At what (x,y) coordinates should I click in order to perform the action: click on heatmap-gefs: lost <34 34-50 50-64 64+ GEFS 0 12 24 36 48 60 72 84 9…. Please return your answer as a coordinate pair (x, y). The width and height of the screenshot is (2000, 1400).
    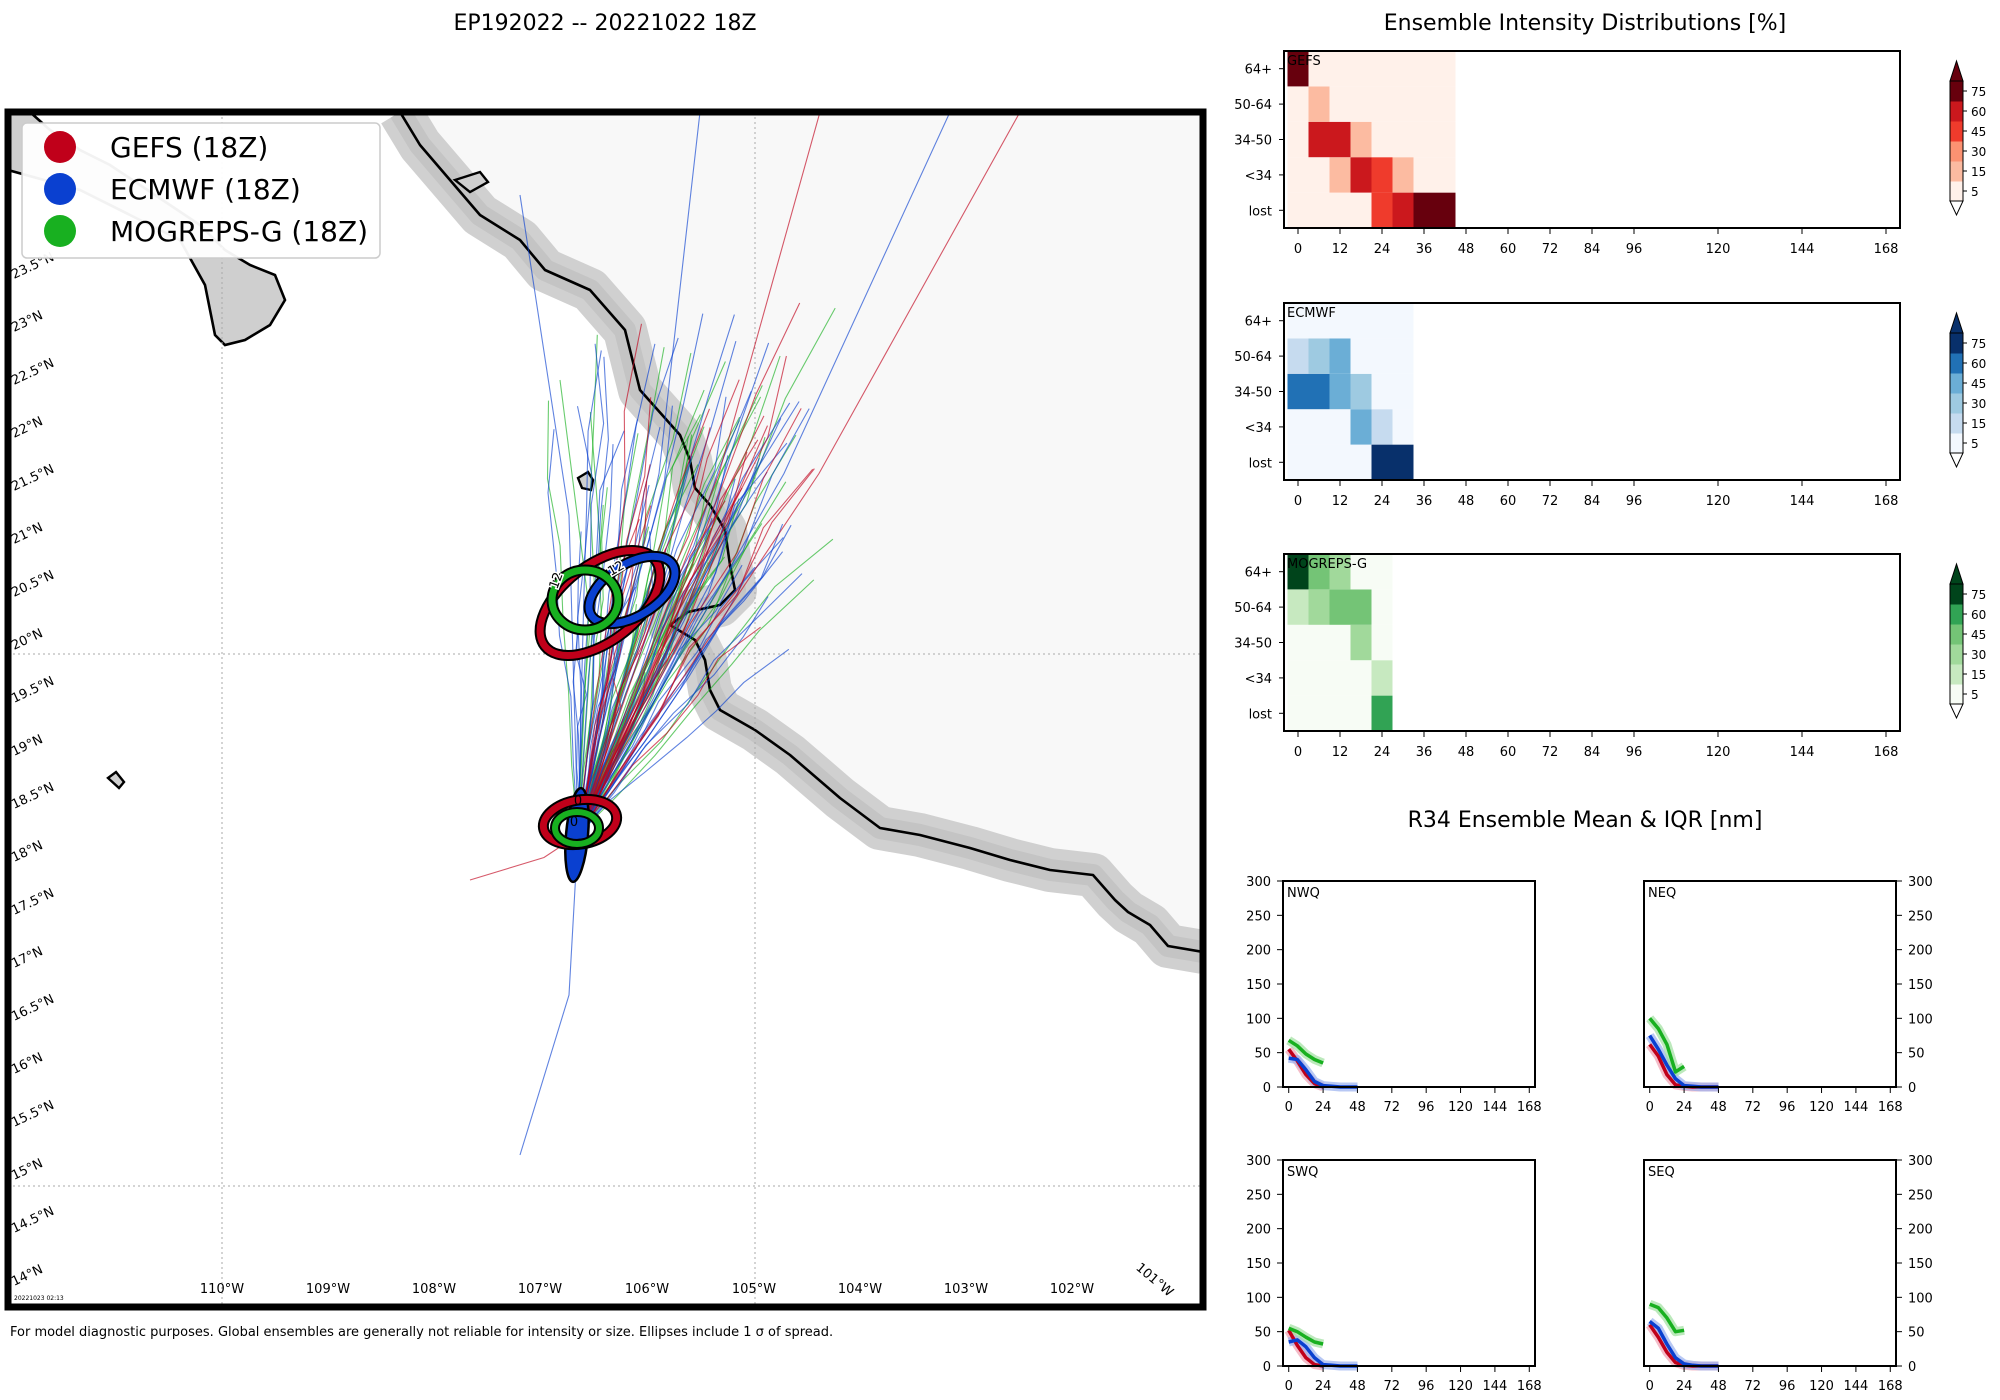
    Looking at the image, I should click on (1610, 153).